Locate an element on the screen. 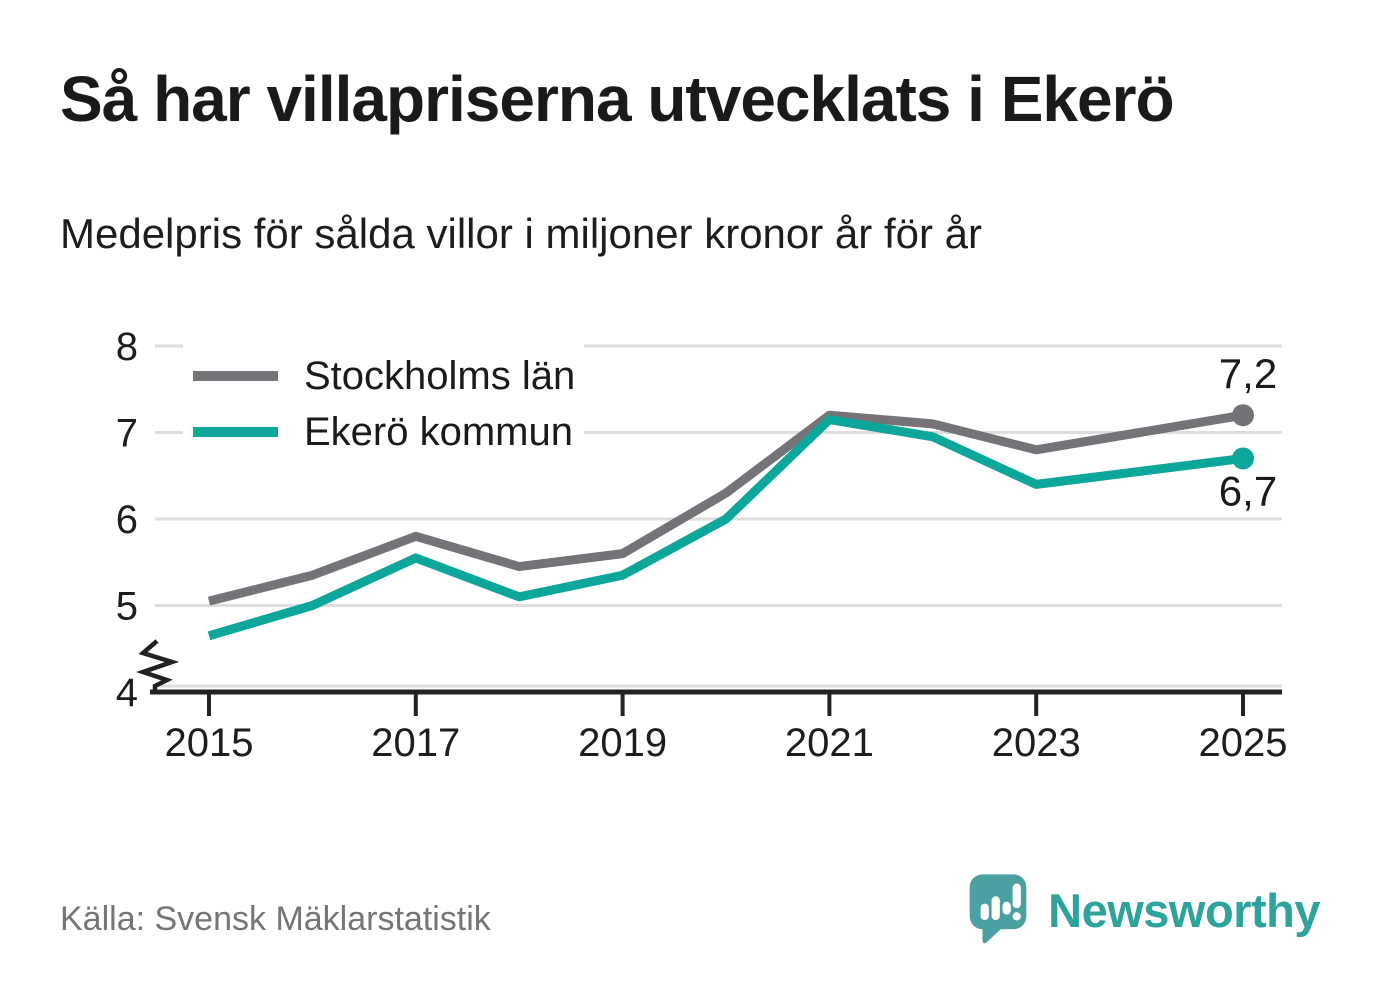 The height and width of the screenshot is (999, 1382). newsworthy-speech-bubble-icon is located at coordinates (998, 909).